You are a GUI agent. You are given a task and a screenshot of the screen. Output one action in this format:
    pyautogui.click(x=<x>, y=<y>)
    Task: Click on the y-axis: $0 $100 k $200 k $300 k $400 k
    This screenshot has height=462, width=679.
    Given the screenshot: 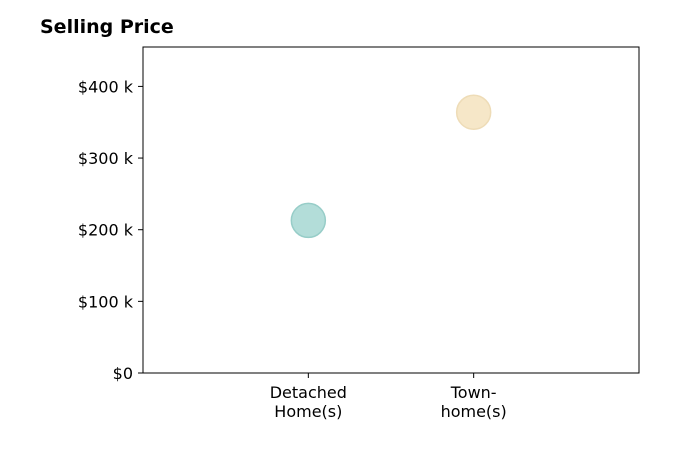 What is the action you would take?
    pyautogui.click(x=110, y=230)
    